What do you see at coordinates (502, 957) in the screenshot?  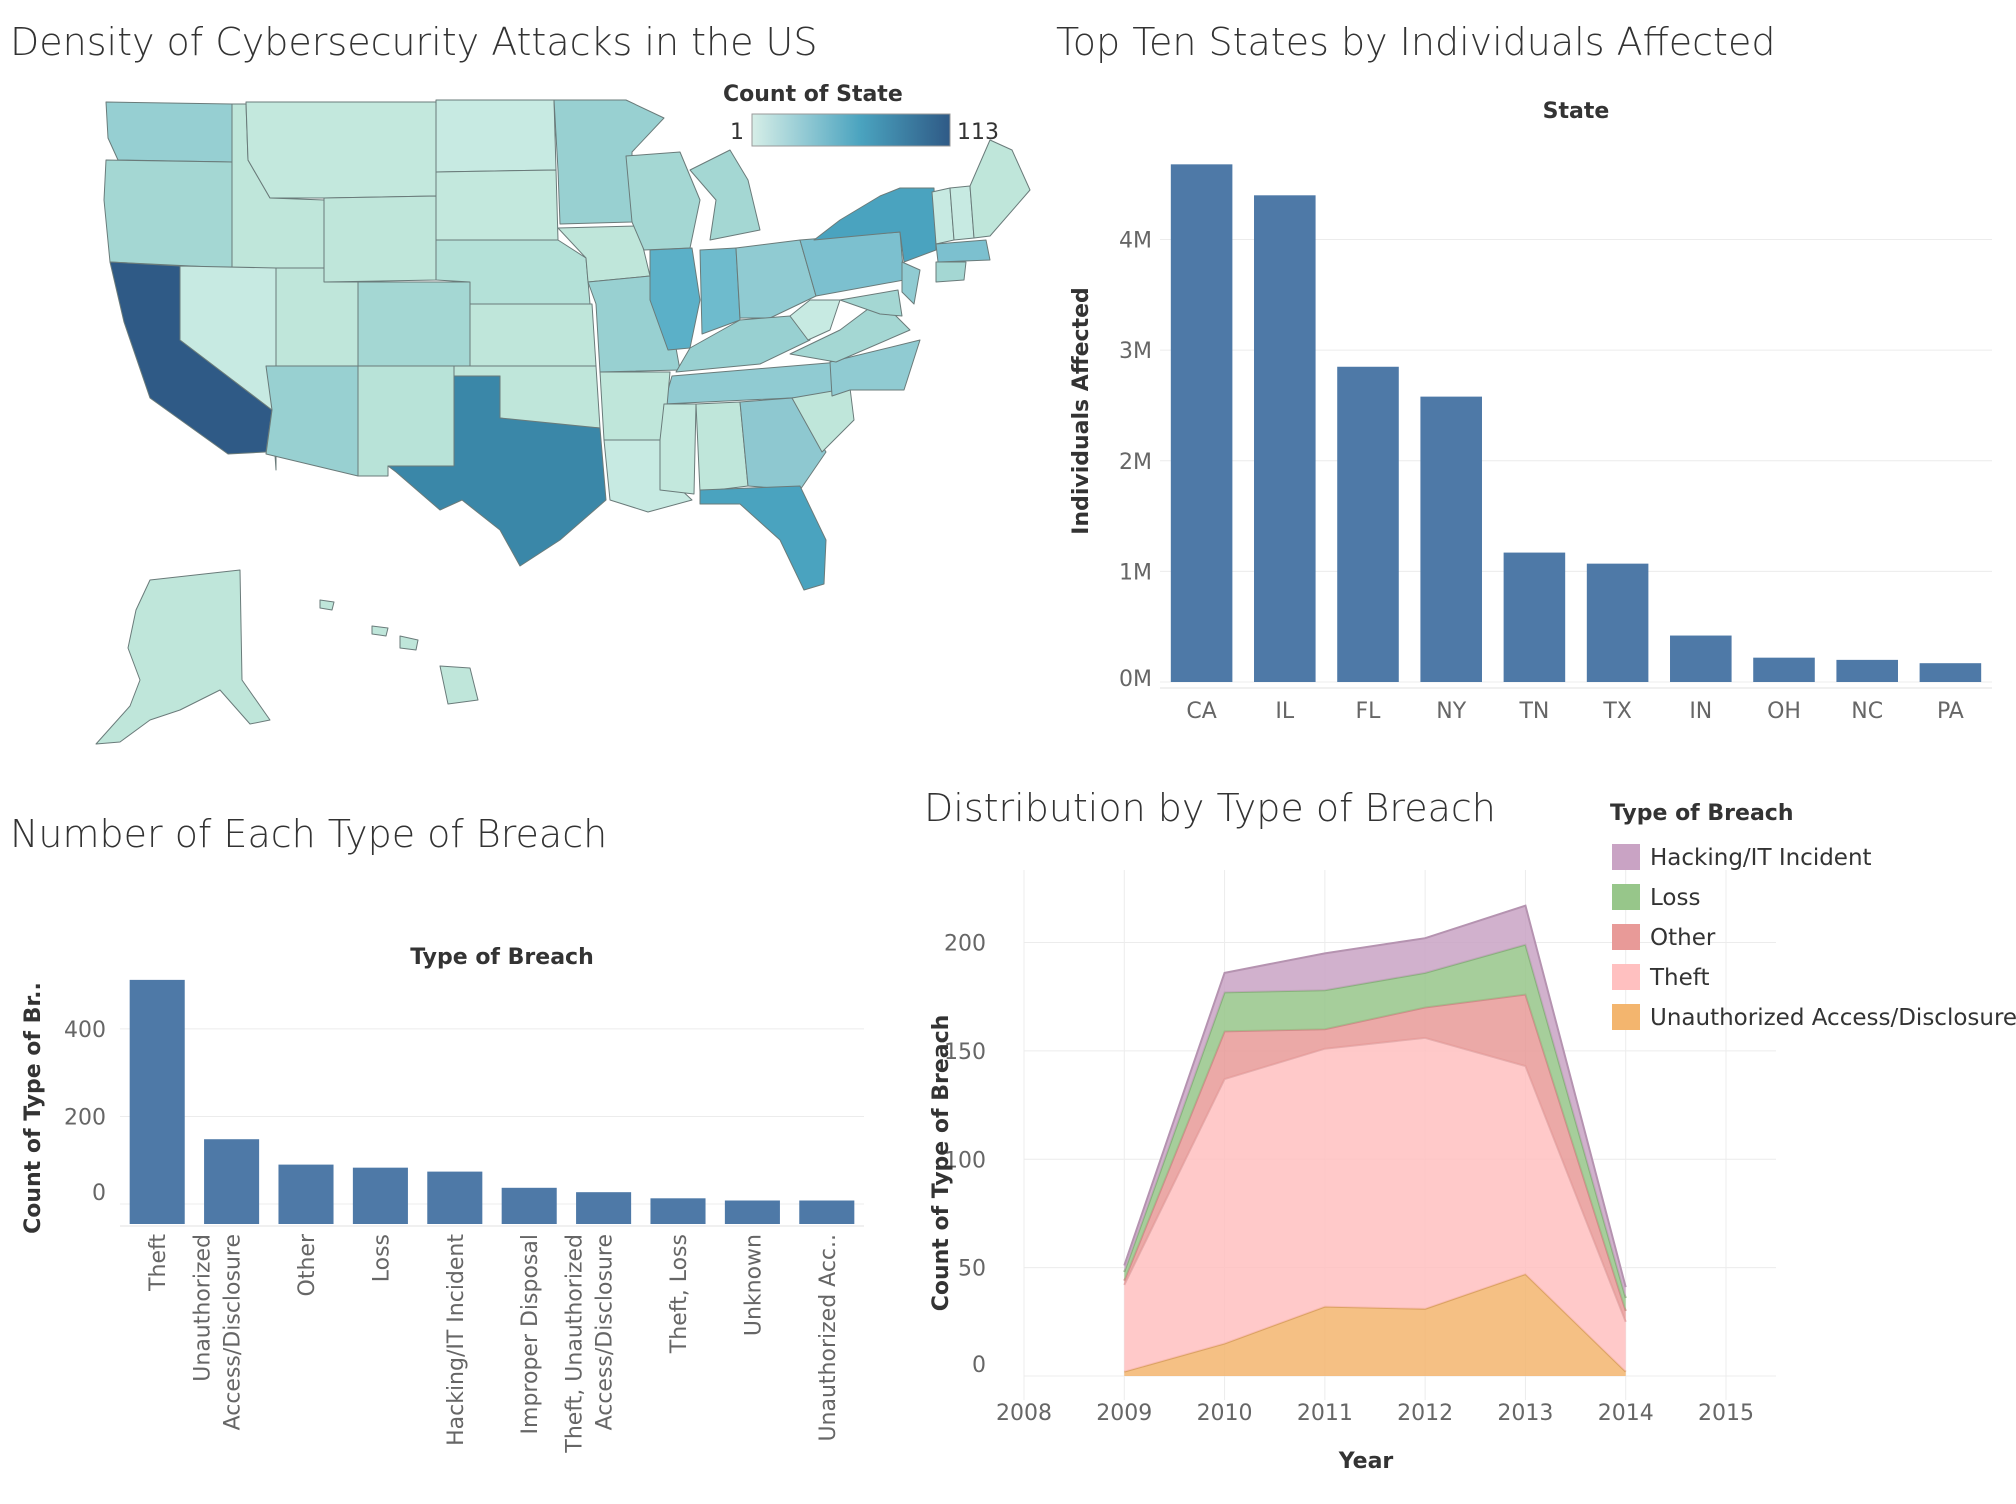 I see `breach-x-axis-title: Type of Breach` at bounding box center [502, 957].